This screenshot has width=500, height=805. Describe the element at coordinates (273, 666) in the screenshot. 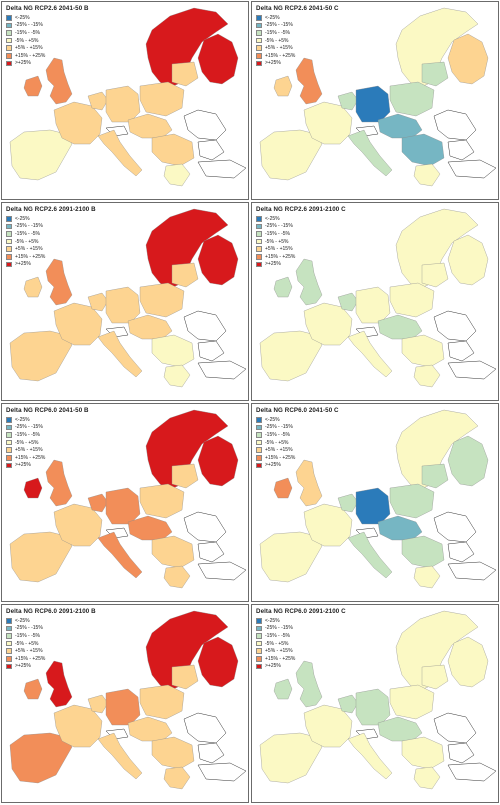

I see `legend-label: >+25%` at that location.